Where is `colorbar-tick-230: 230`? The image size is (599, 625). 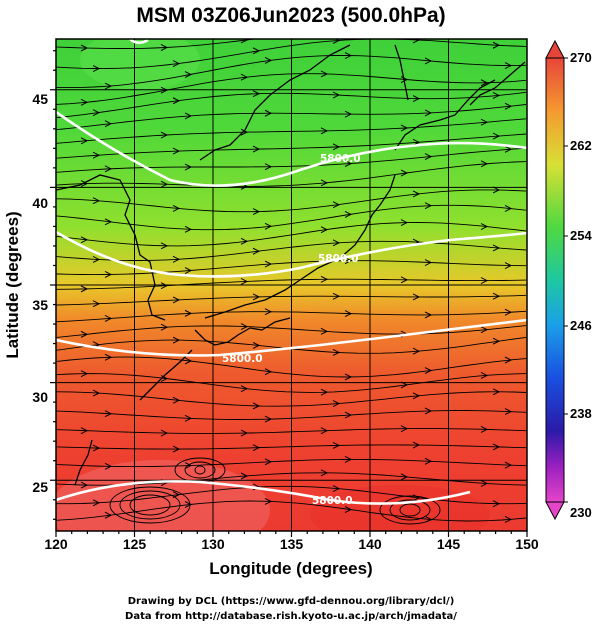 colorbar-tick-230: 230 is located at coordinates (581, 512).